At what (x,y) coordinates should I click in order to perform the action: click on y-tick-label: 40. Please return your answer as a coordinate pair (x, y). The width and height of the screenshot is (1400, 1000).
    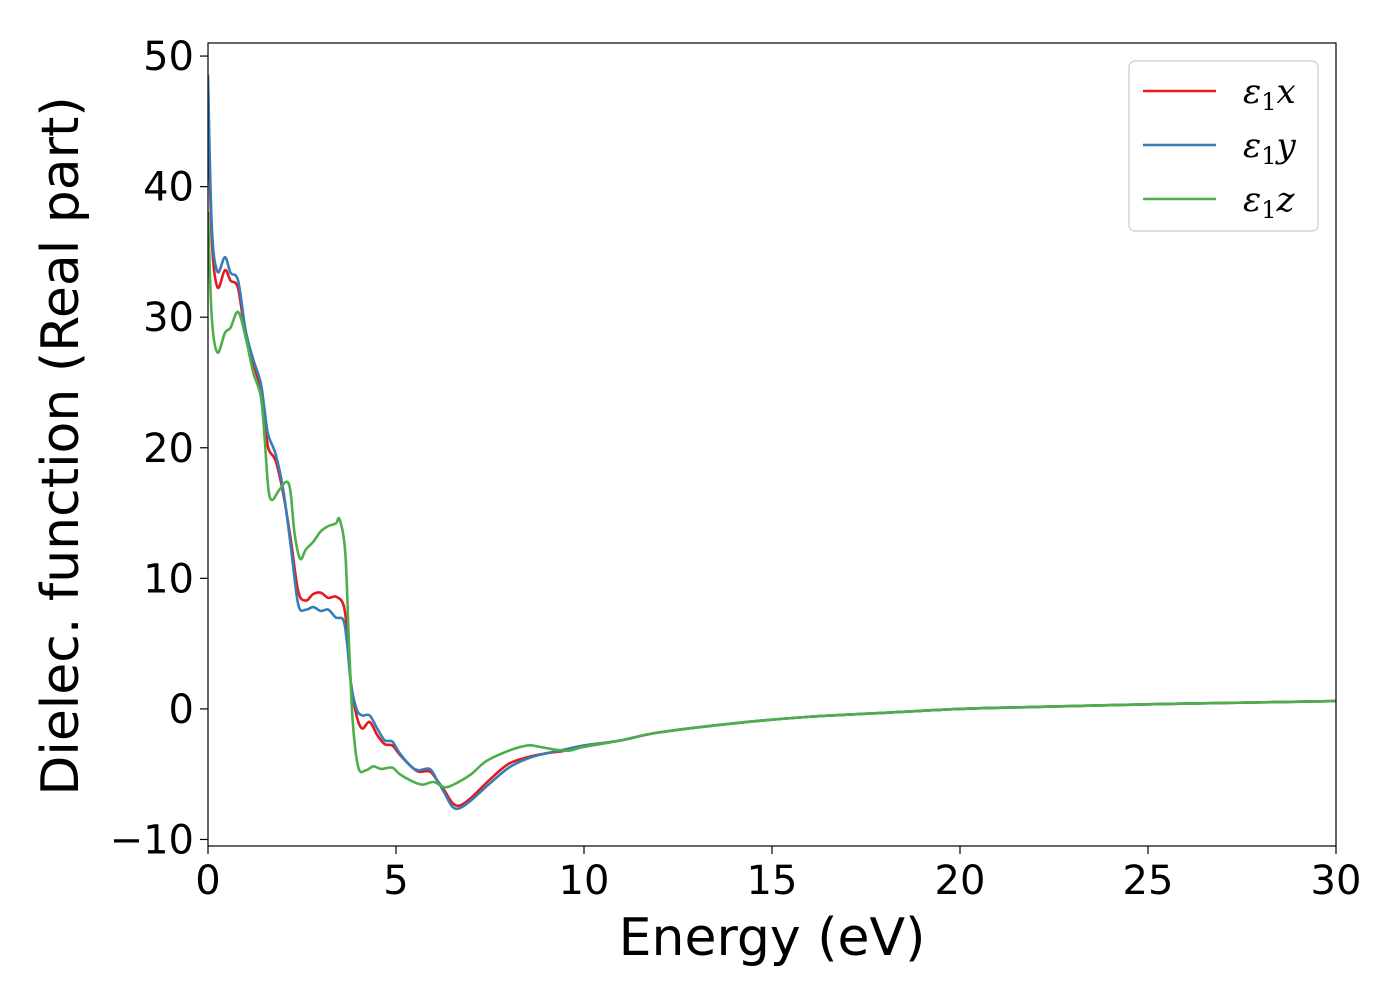
    Looking at the image, I should click on (168, 188).